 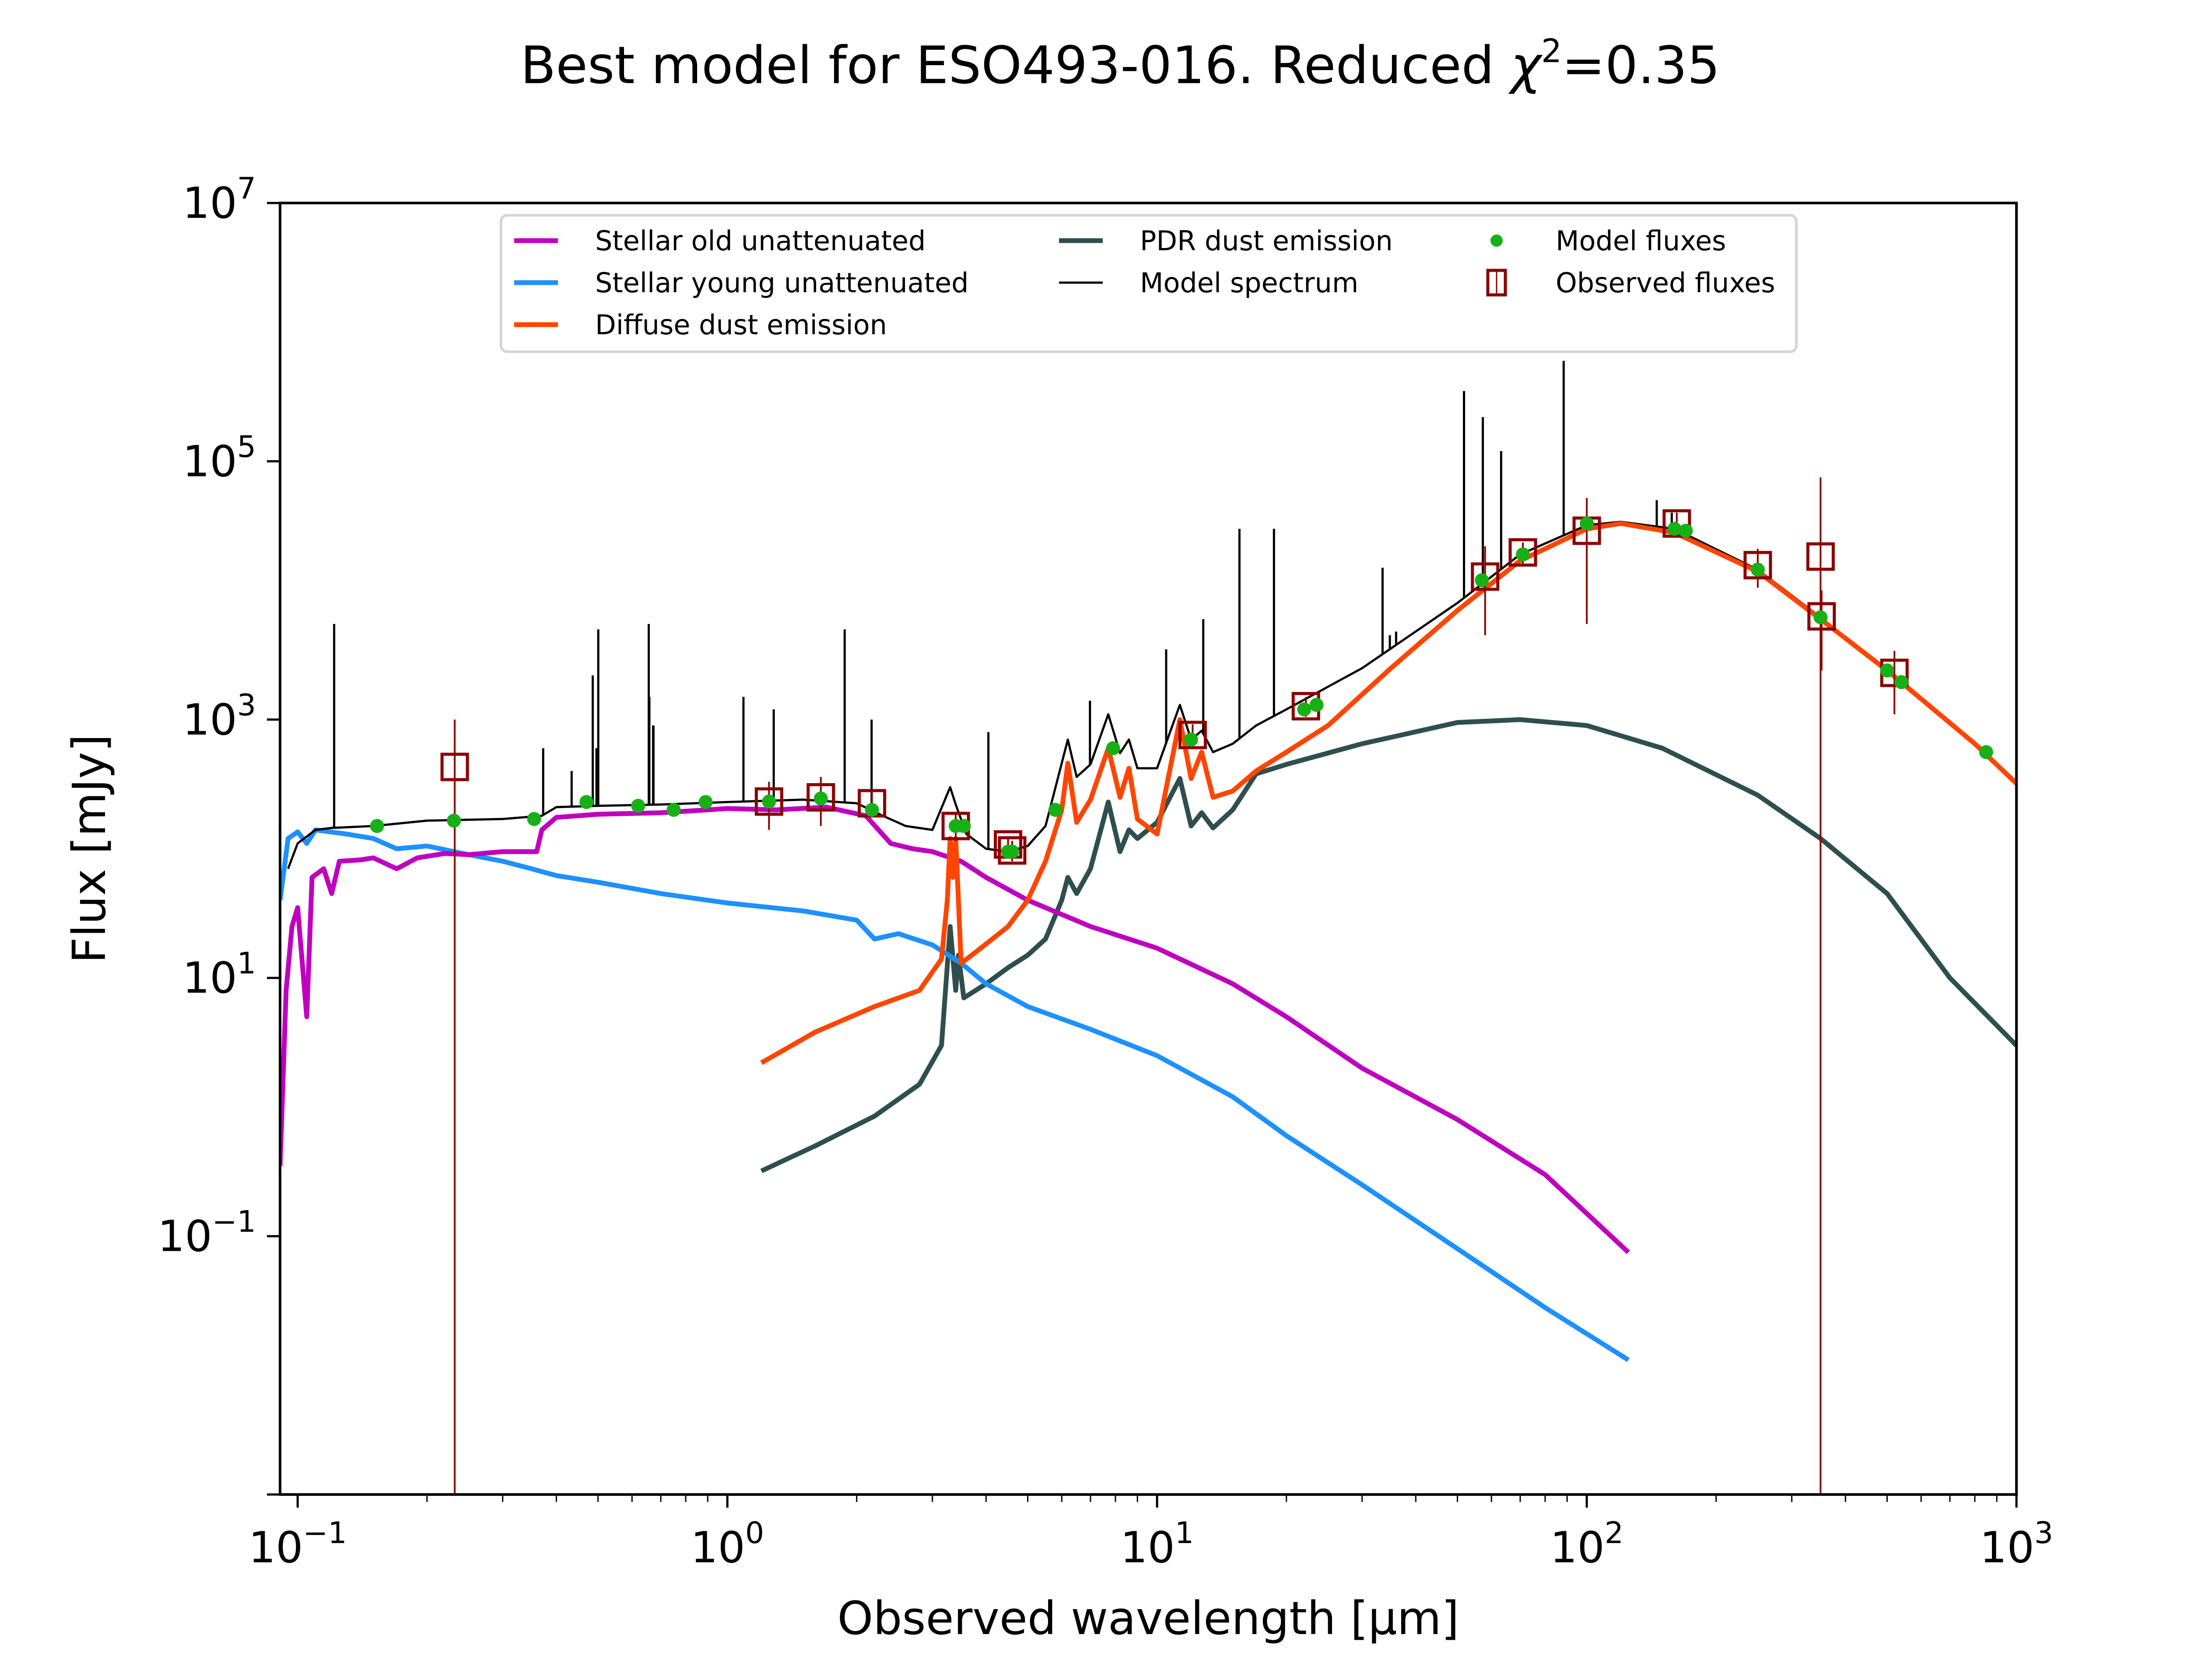 I want to click on x-tick-label: 10³, so click(x=2017, y=1544).